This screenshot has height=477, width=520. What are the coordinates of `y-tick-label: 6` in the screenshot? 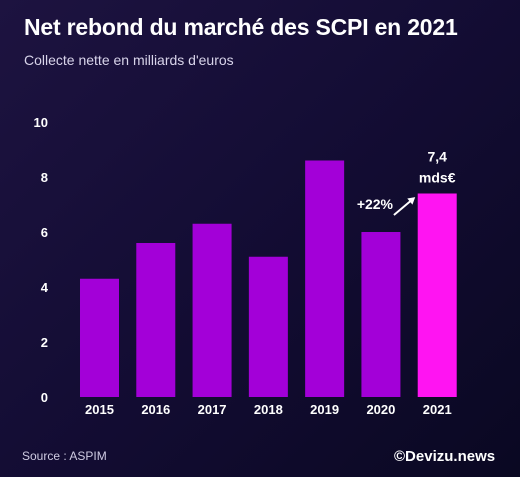 It's located at (44, 232).